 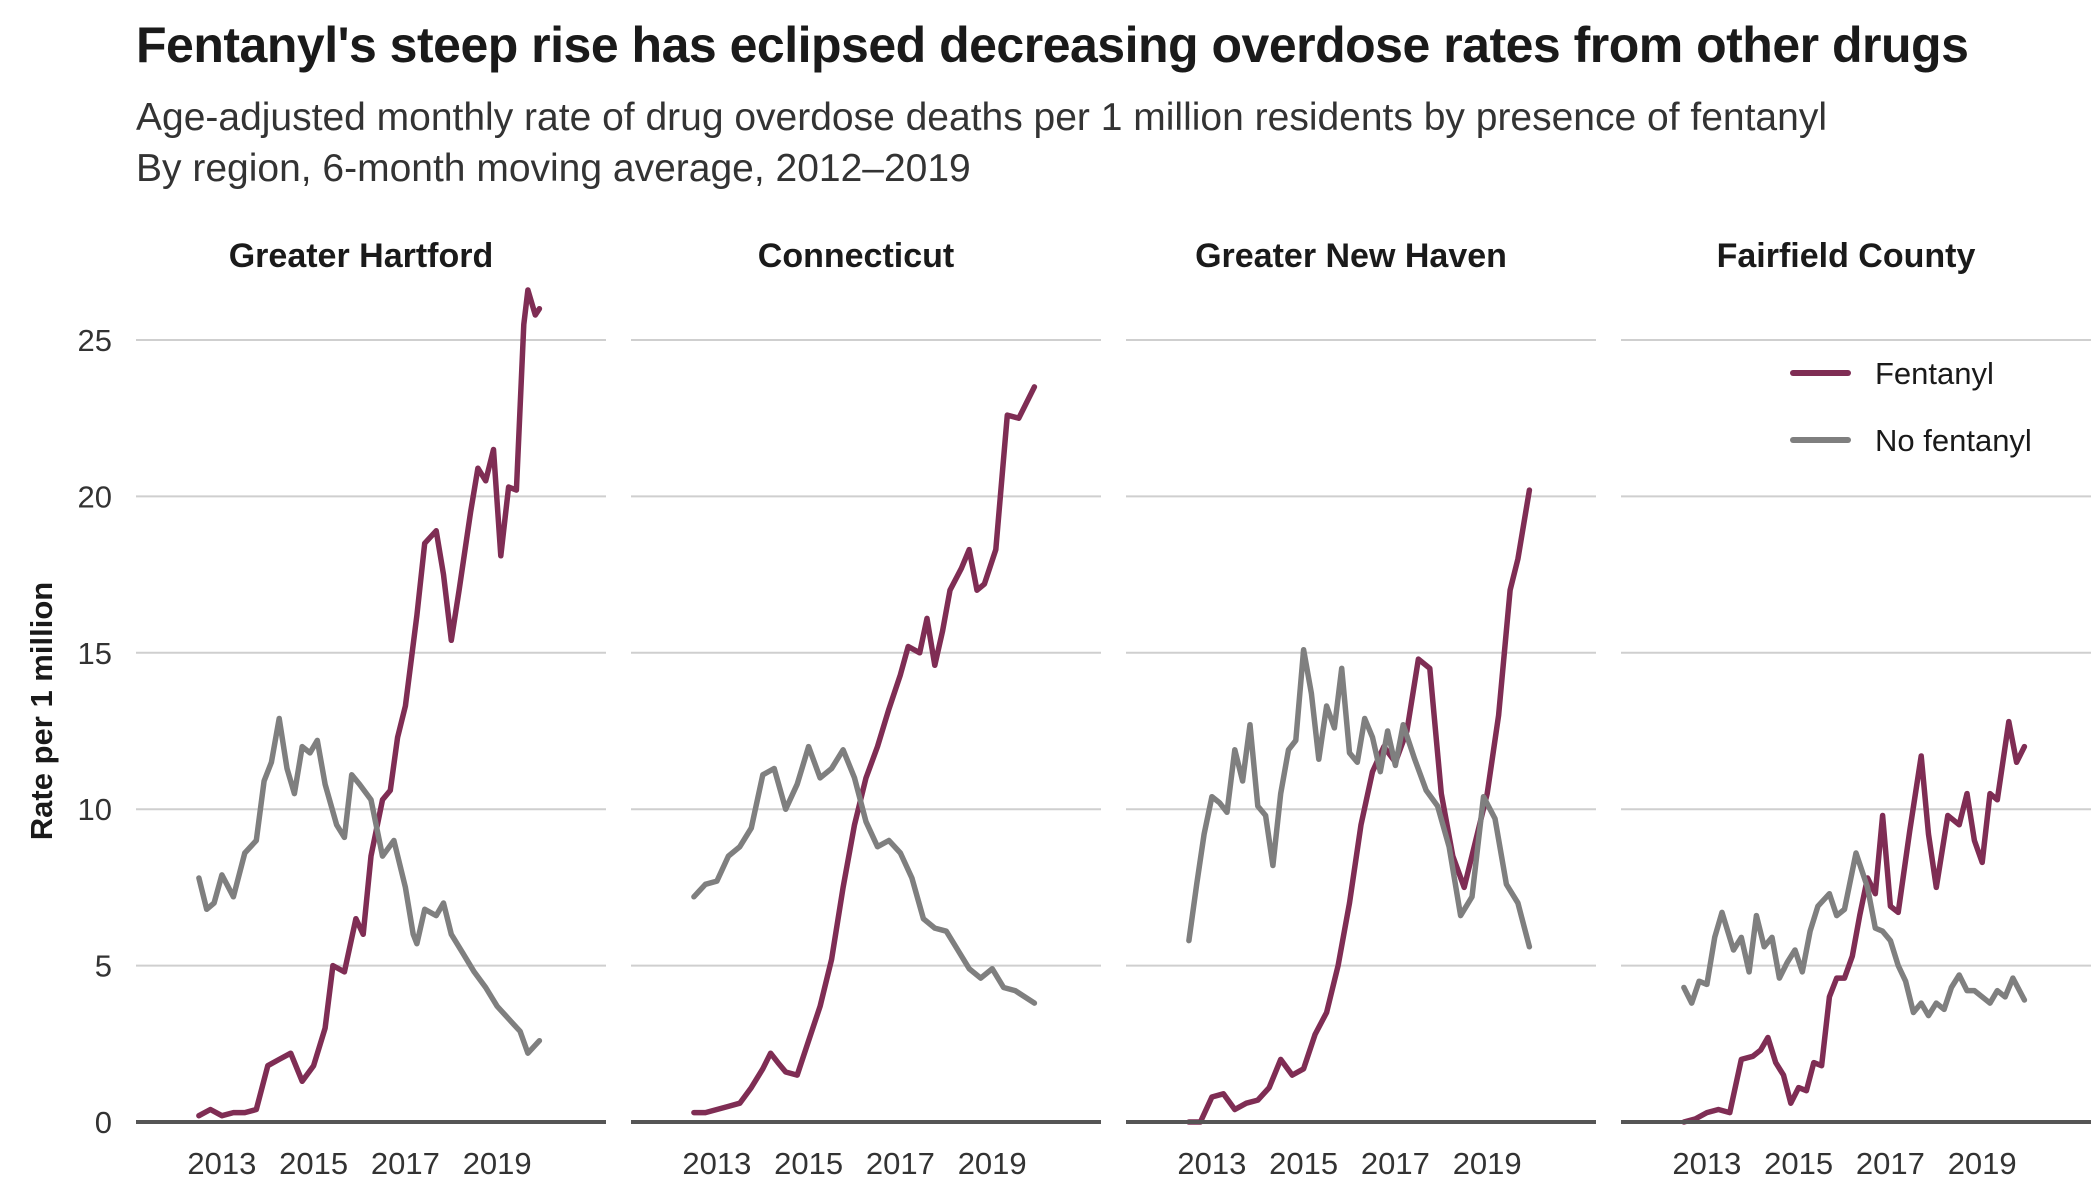 I want to click on facet-title: Greater New Haven, so click(x=1351, y=256).